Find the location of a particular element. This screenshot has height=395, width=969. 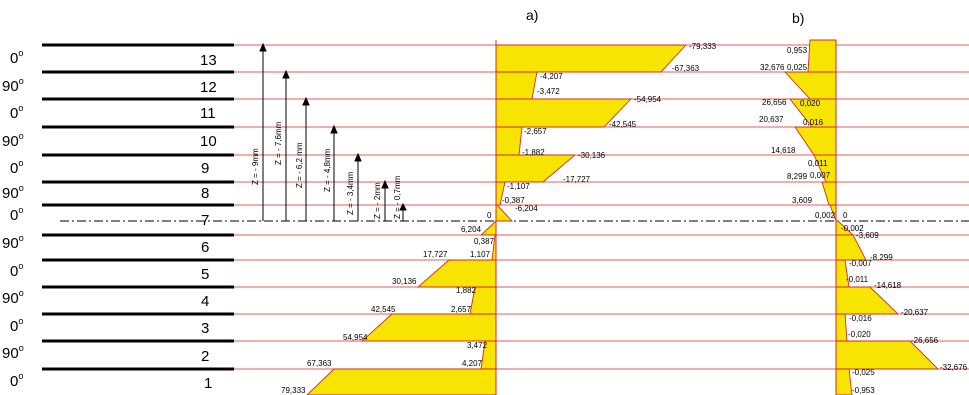

ply-number: 12 is located at coordinates (208, 87).